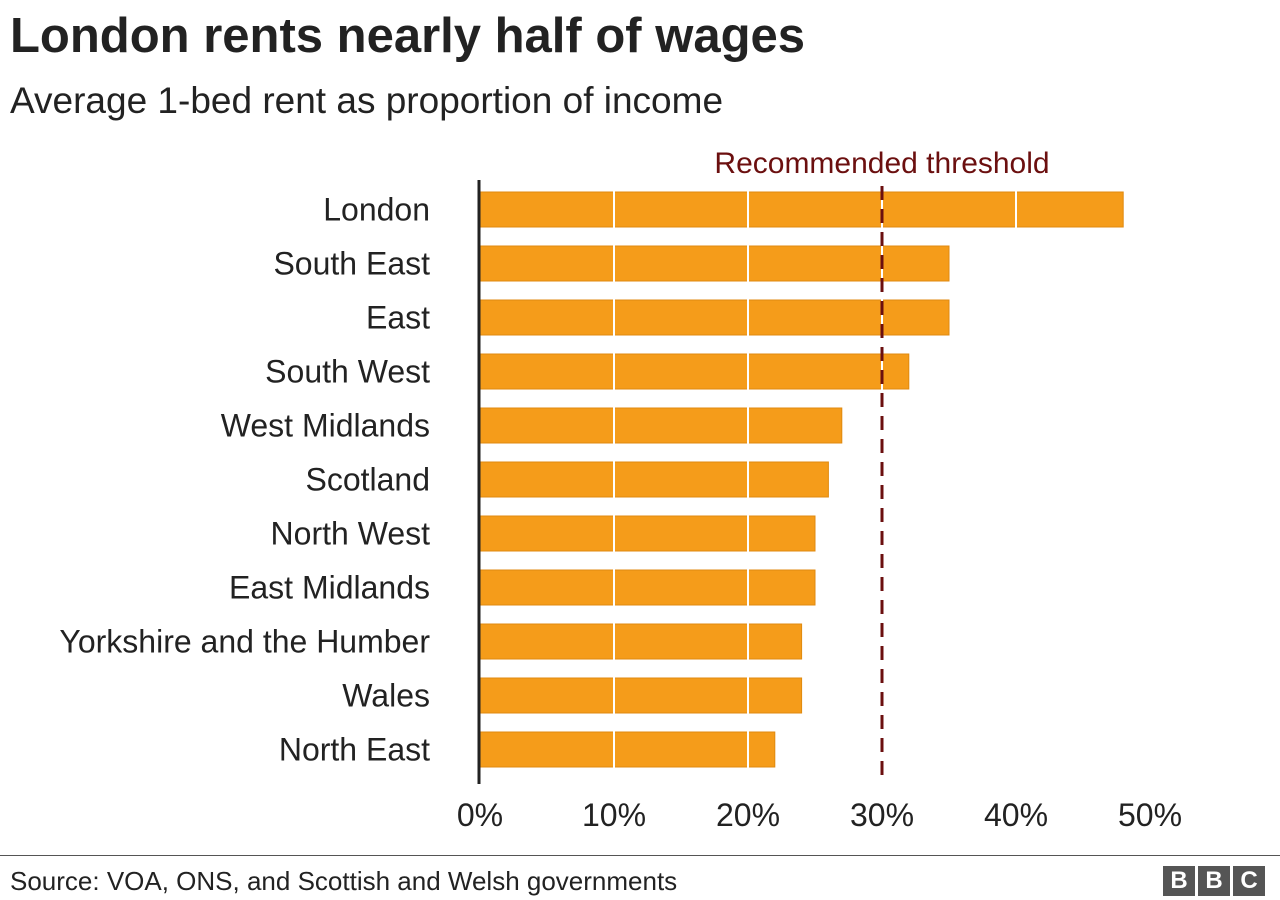 Image resolution: width=1280 pixels, height=900 pixels. What do you see at coordinates (329, 588) in the screenshot?
I see `category-label: East Midlands` at bounding box center [329, 588].